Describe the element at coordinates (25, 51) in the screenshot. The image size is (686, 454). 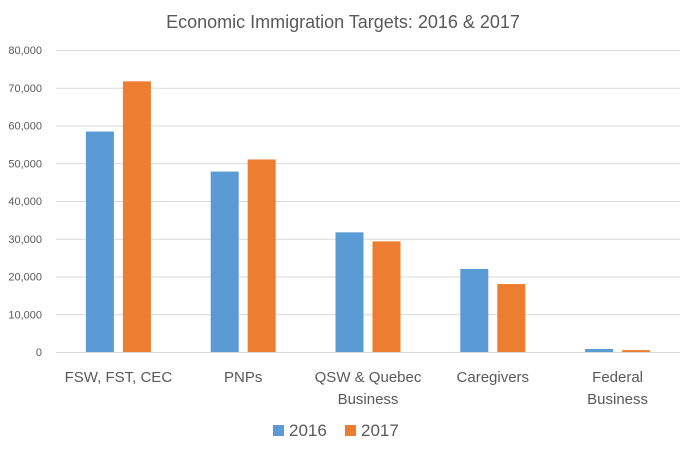
I see `y-tick-label: 80,000` at that location.